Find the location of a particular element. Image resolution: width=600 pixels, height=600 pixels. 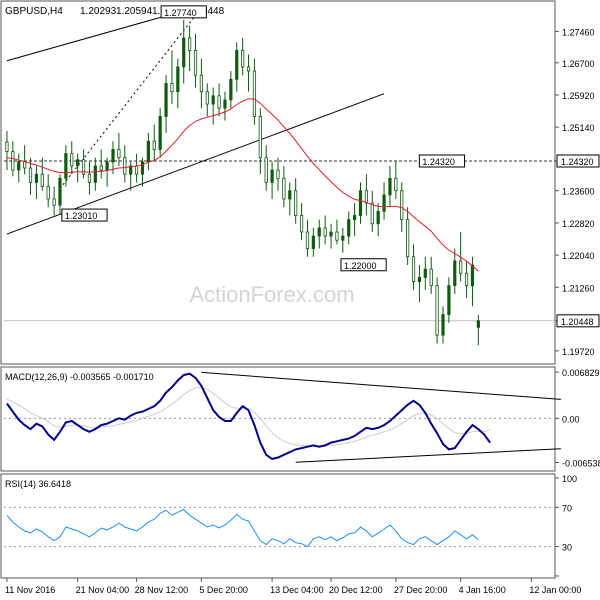

price-annotation-label: 1.24320 is located at coordinates (438, 162).